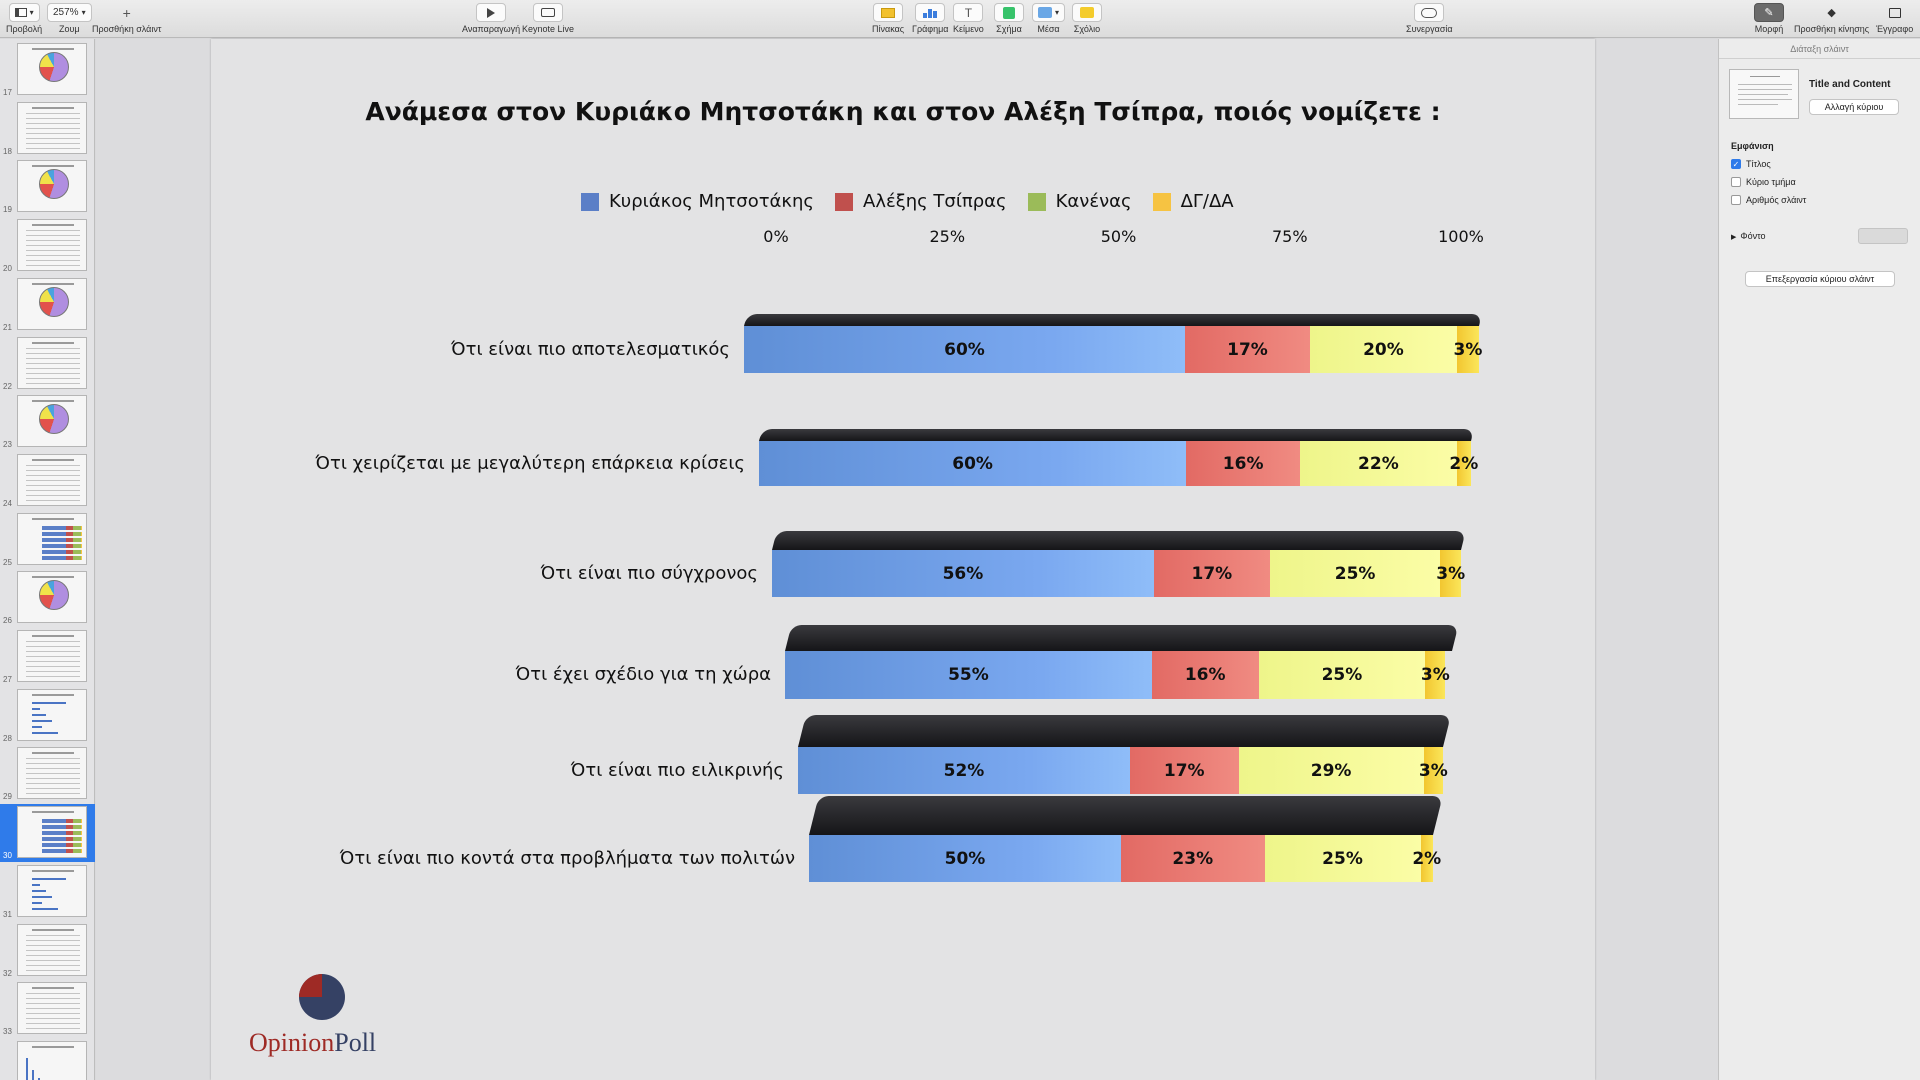  I want to click on navigator-slide: 22, so click(47, 364).